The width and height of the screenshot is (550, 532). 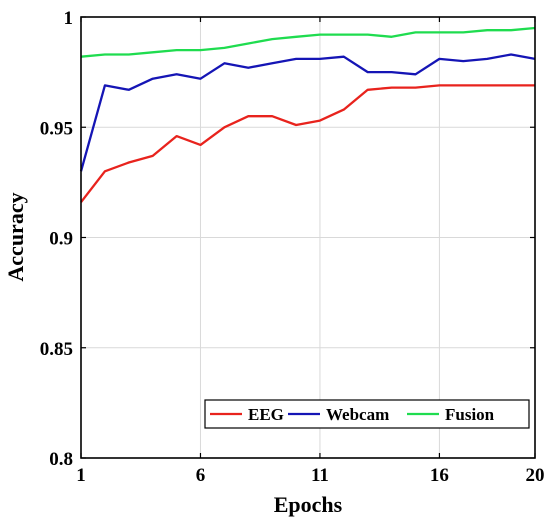 What do you see at coordinates (266, 414) in the screenshot?
I see `legend-label-eeg: EEG` at bounding box center [266, 414].